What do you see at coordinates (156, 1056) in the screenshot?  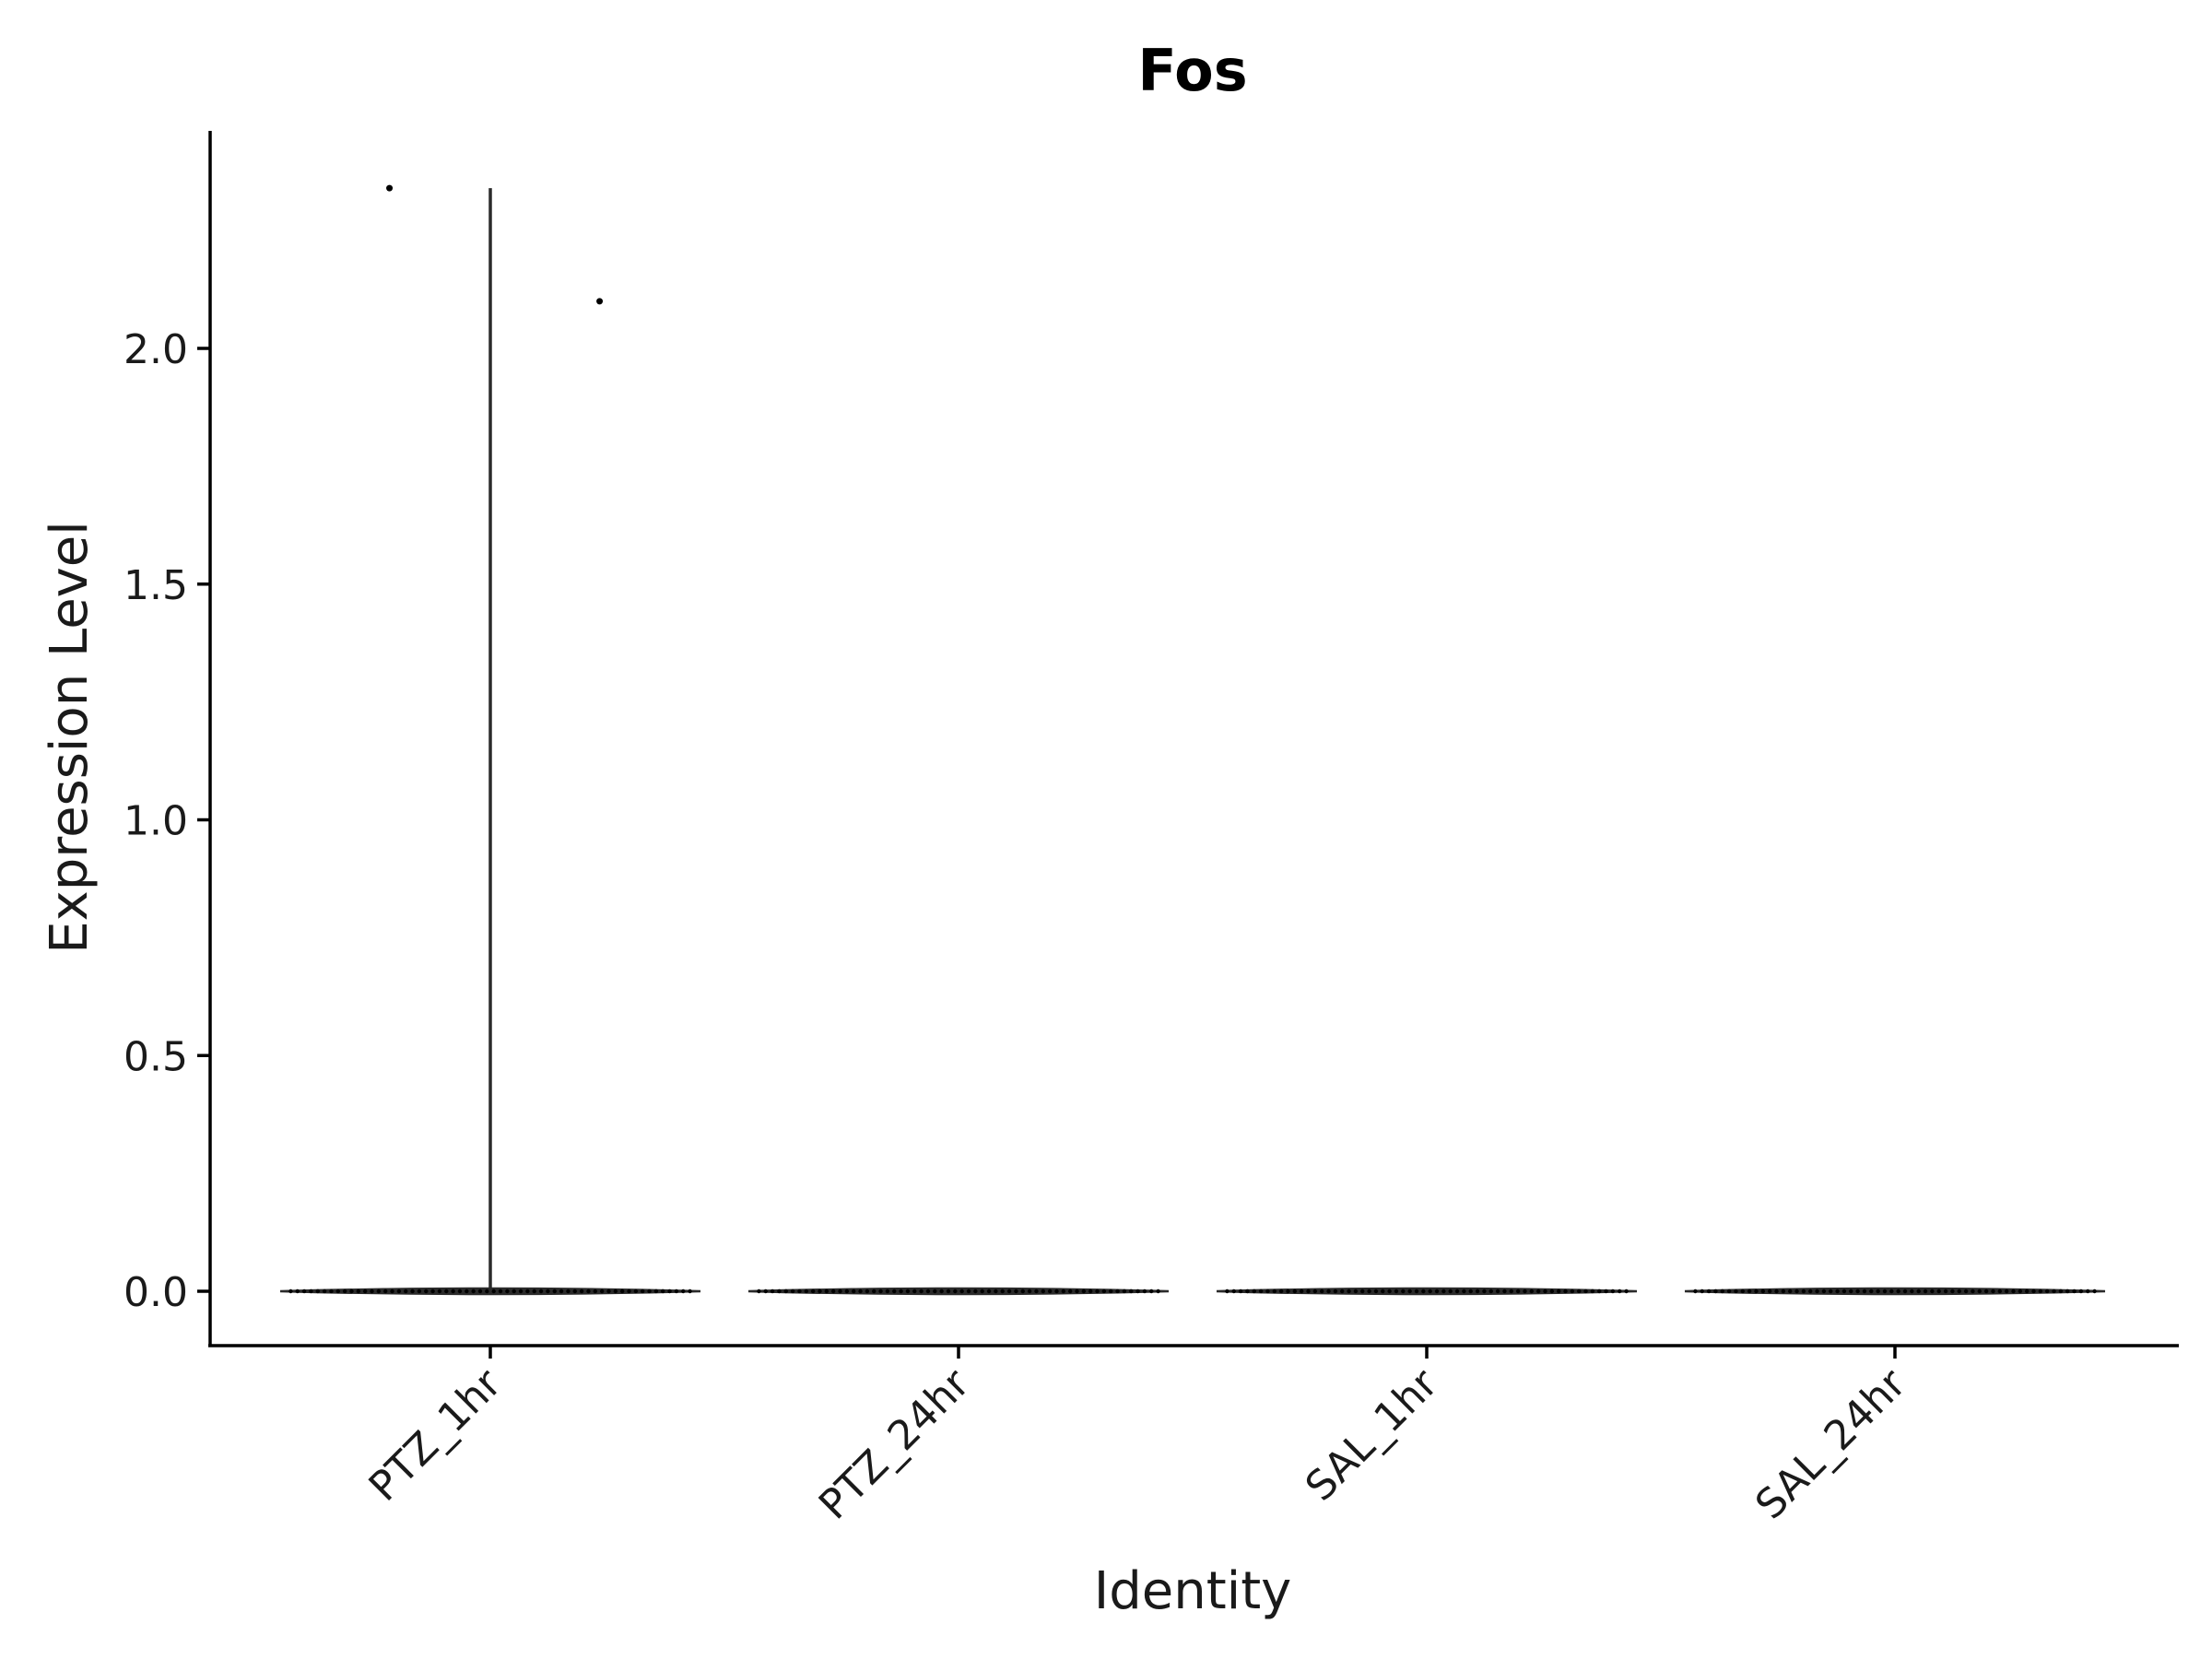 I see `y-tick-label: 0.5` at bounding box center [156, 1056].